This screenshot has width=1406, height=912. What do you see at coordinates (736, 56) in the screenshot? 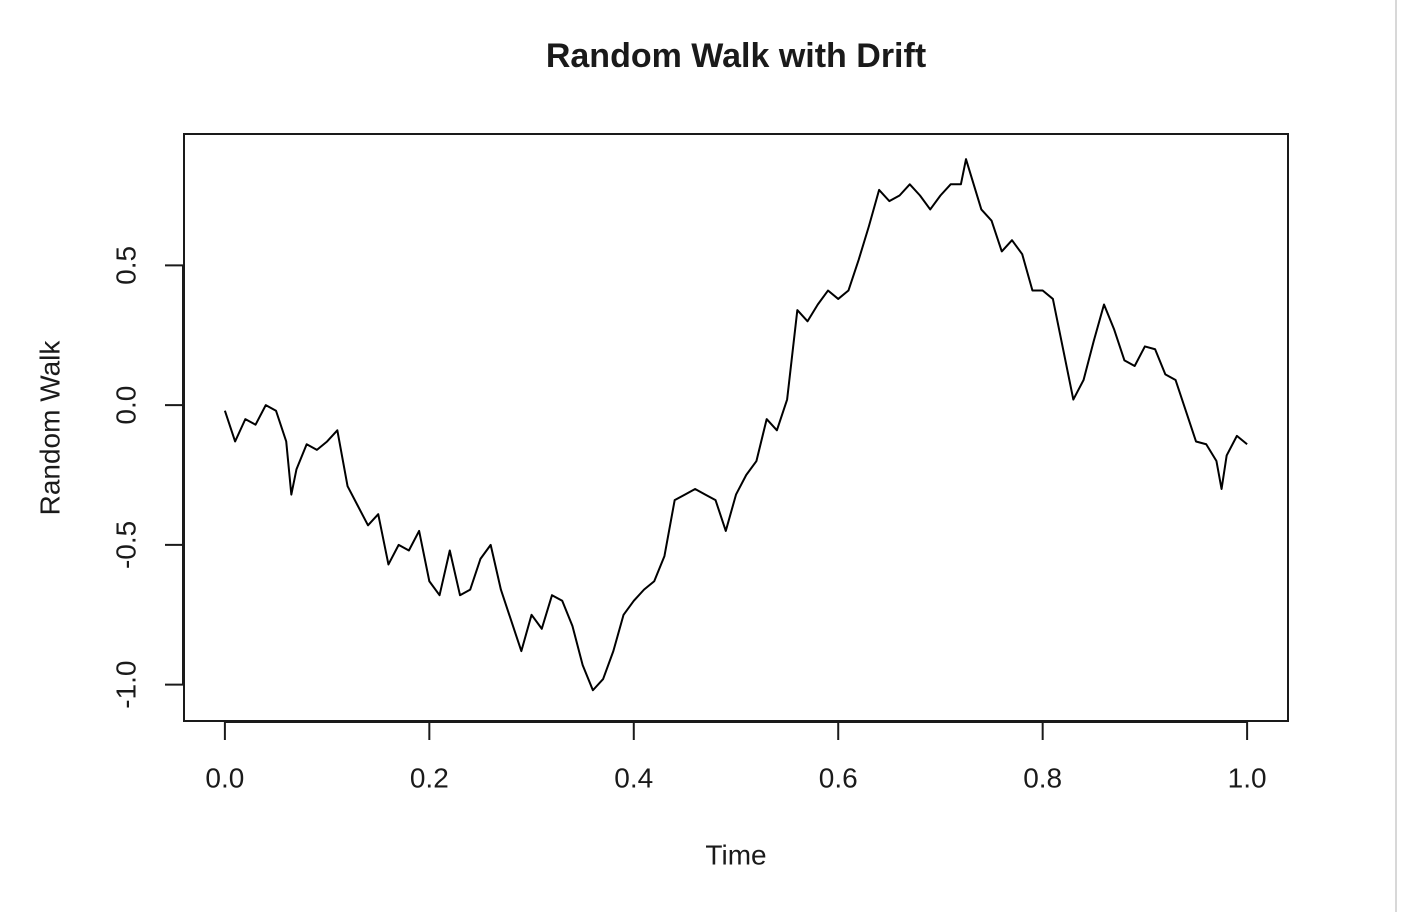
I see `chart-title: Random Walk with Drift` at bounding box center [736, 56].